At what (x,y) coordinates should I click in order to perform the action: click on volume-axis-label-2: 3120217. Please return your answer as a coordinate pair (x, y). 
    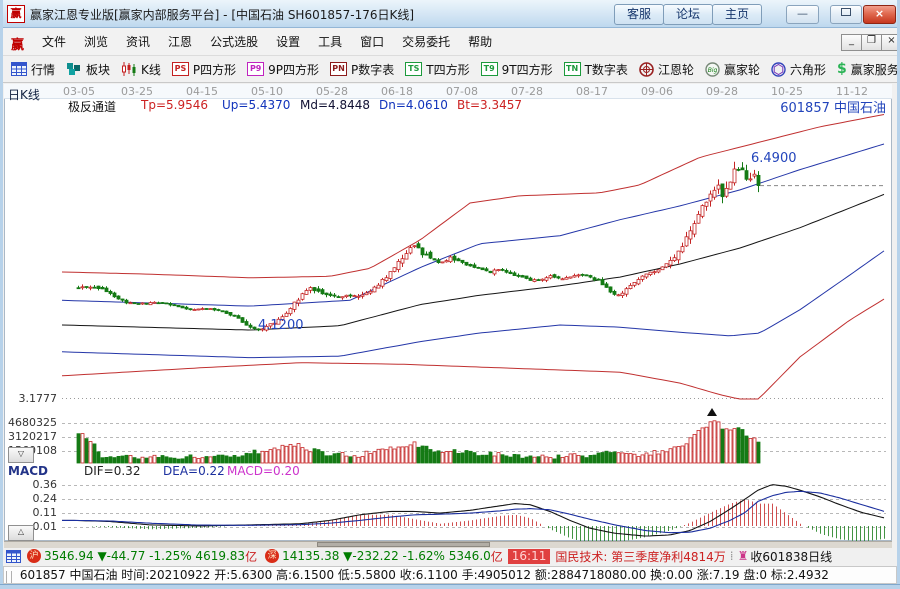
    Looking at the image, I should click on (32, 436).